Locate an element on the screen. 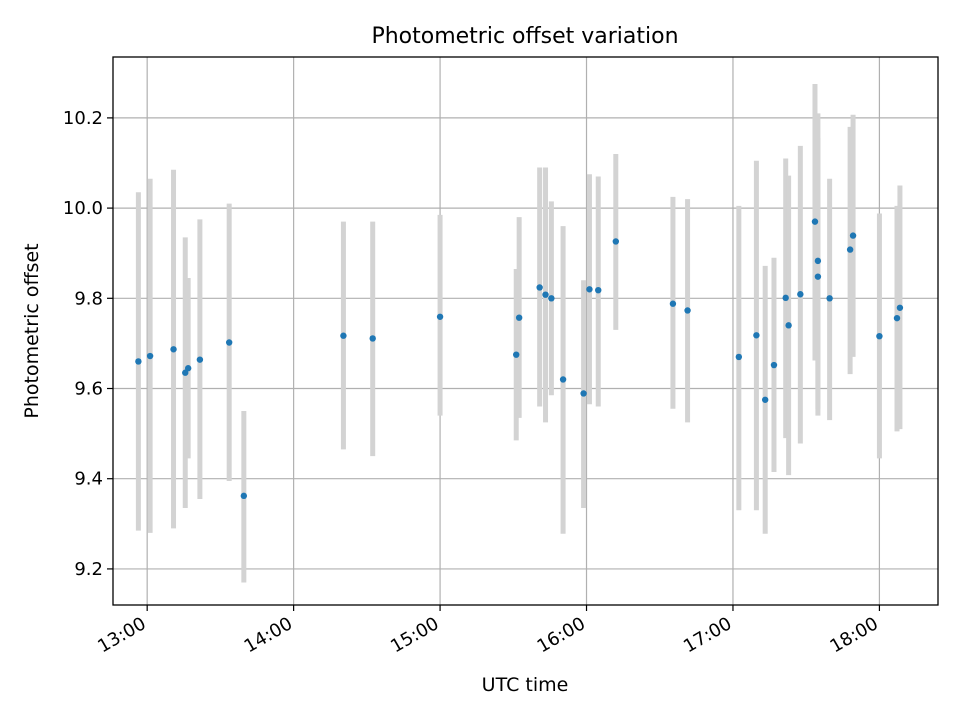  y-tick-label: 9.8 is located at coordinates (88, 298).